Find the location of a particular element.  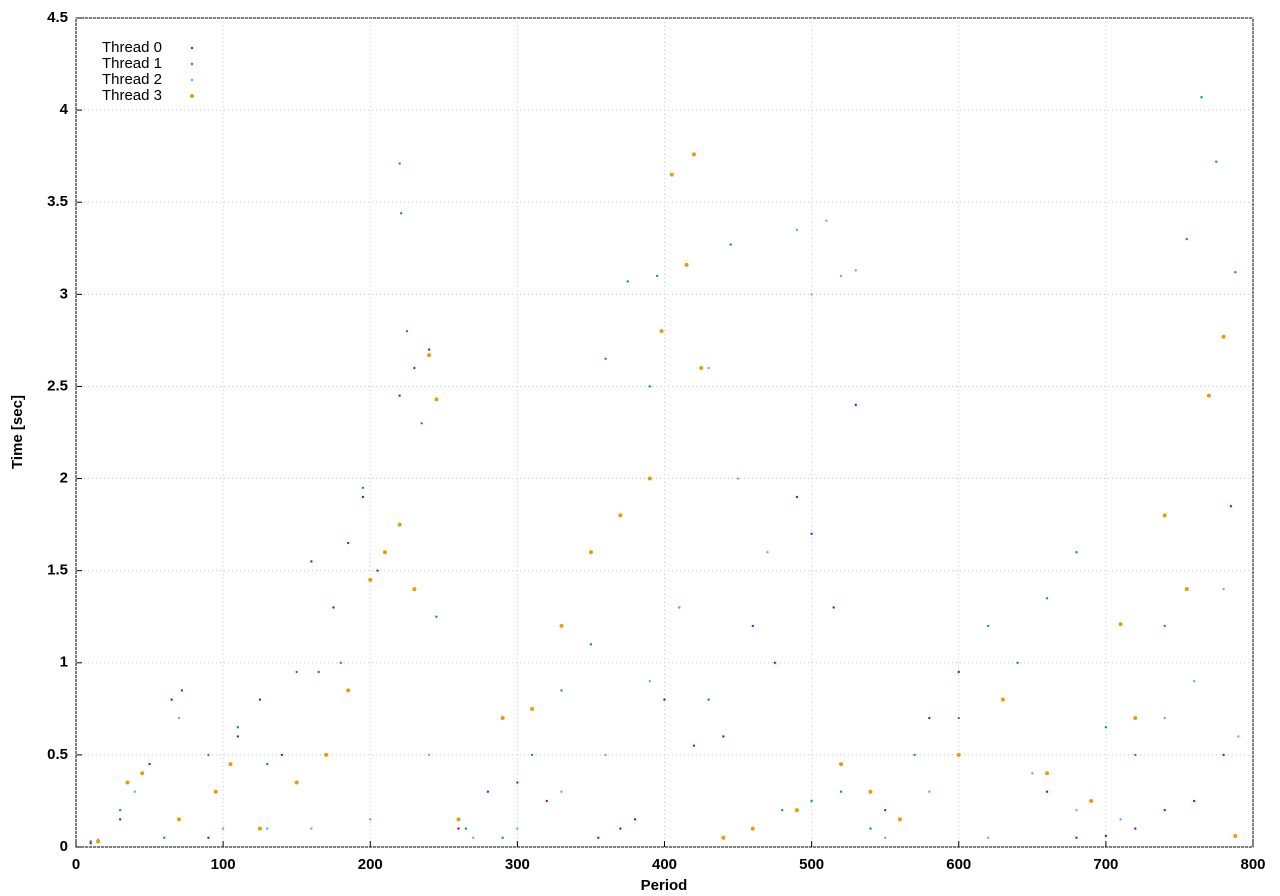

y-tick-label: 0 is located at coordinates (64, 846).